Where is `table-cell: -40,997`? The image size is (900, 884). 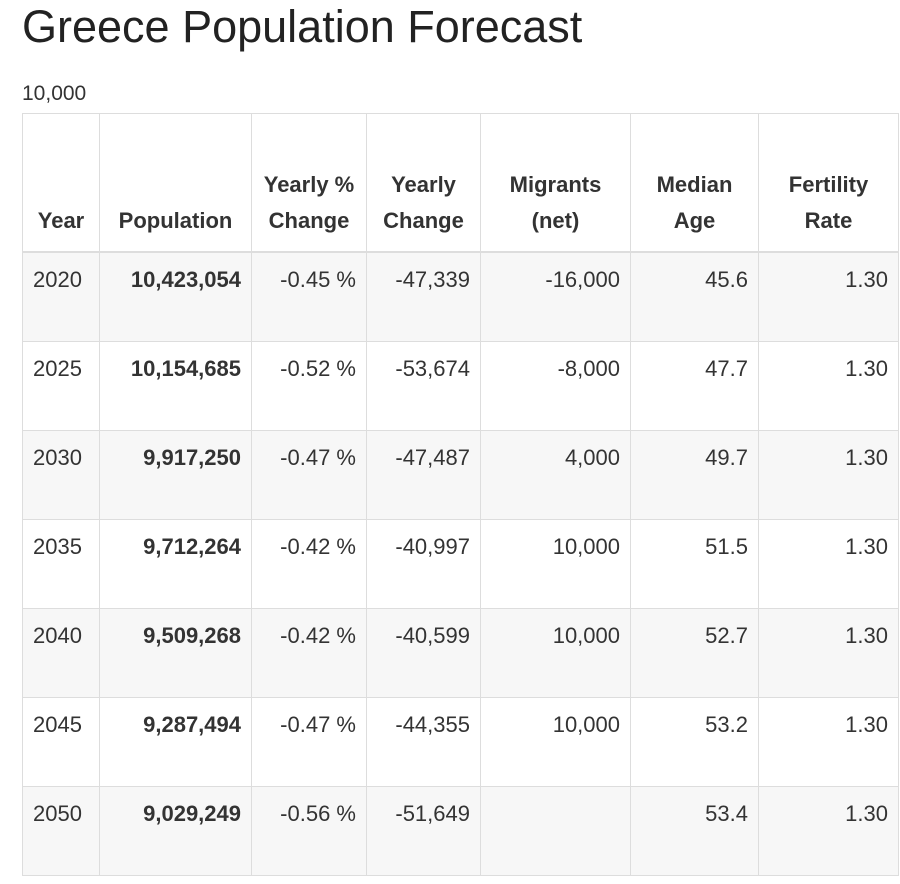
table-cell: -40,997 is located at coordinates (423, 563).